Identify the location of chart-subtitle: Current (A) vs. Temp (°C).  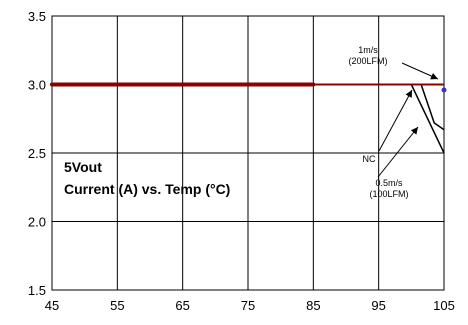
(147, 188).